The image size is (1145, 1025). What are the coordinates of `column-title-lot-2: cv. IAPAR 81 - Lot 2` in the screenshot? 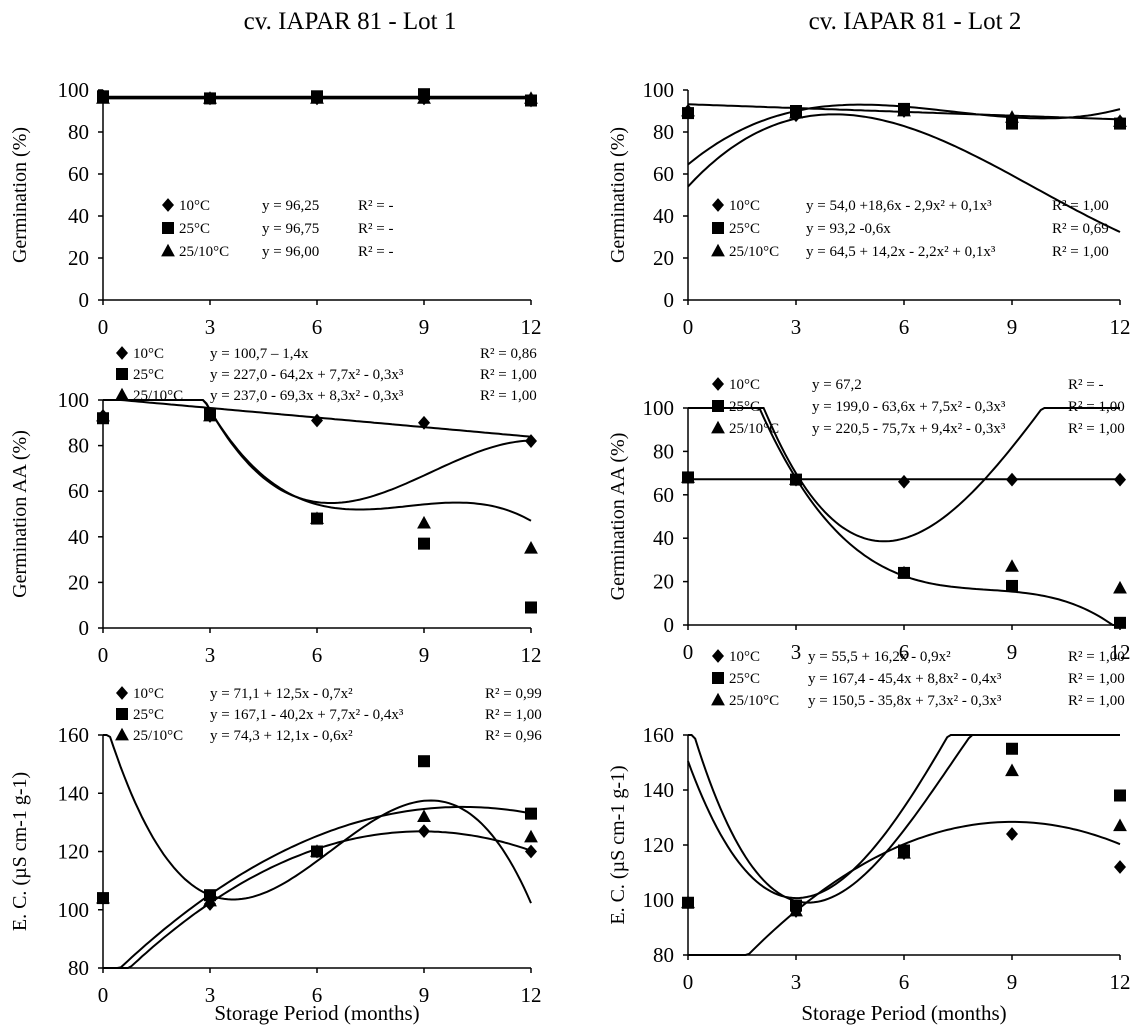 It's located at (915, 21).